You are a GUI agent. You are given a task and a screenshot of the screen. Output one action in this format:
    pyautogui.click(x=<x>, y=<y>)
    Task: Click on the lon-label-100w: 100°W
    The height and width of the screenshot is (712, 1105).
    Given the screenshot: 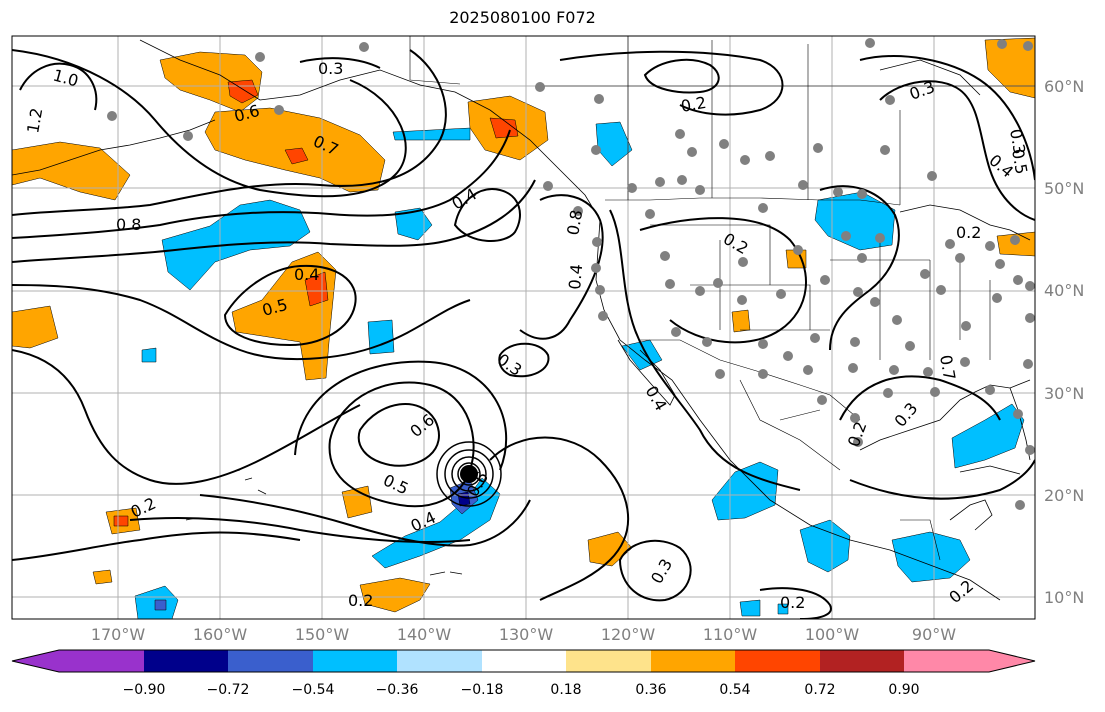 What is the action you would take?
    pyautogui.click(x=832, y=634)
    